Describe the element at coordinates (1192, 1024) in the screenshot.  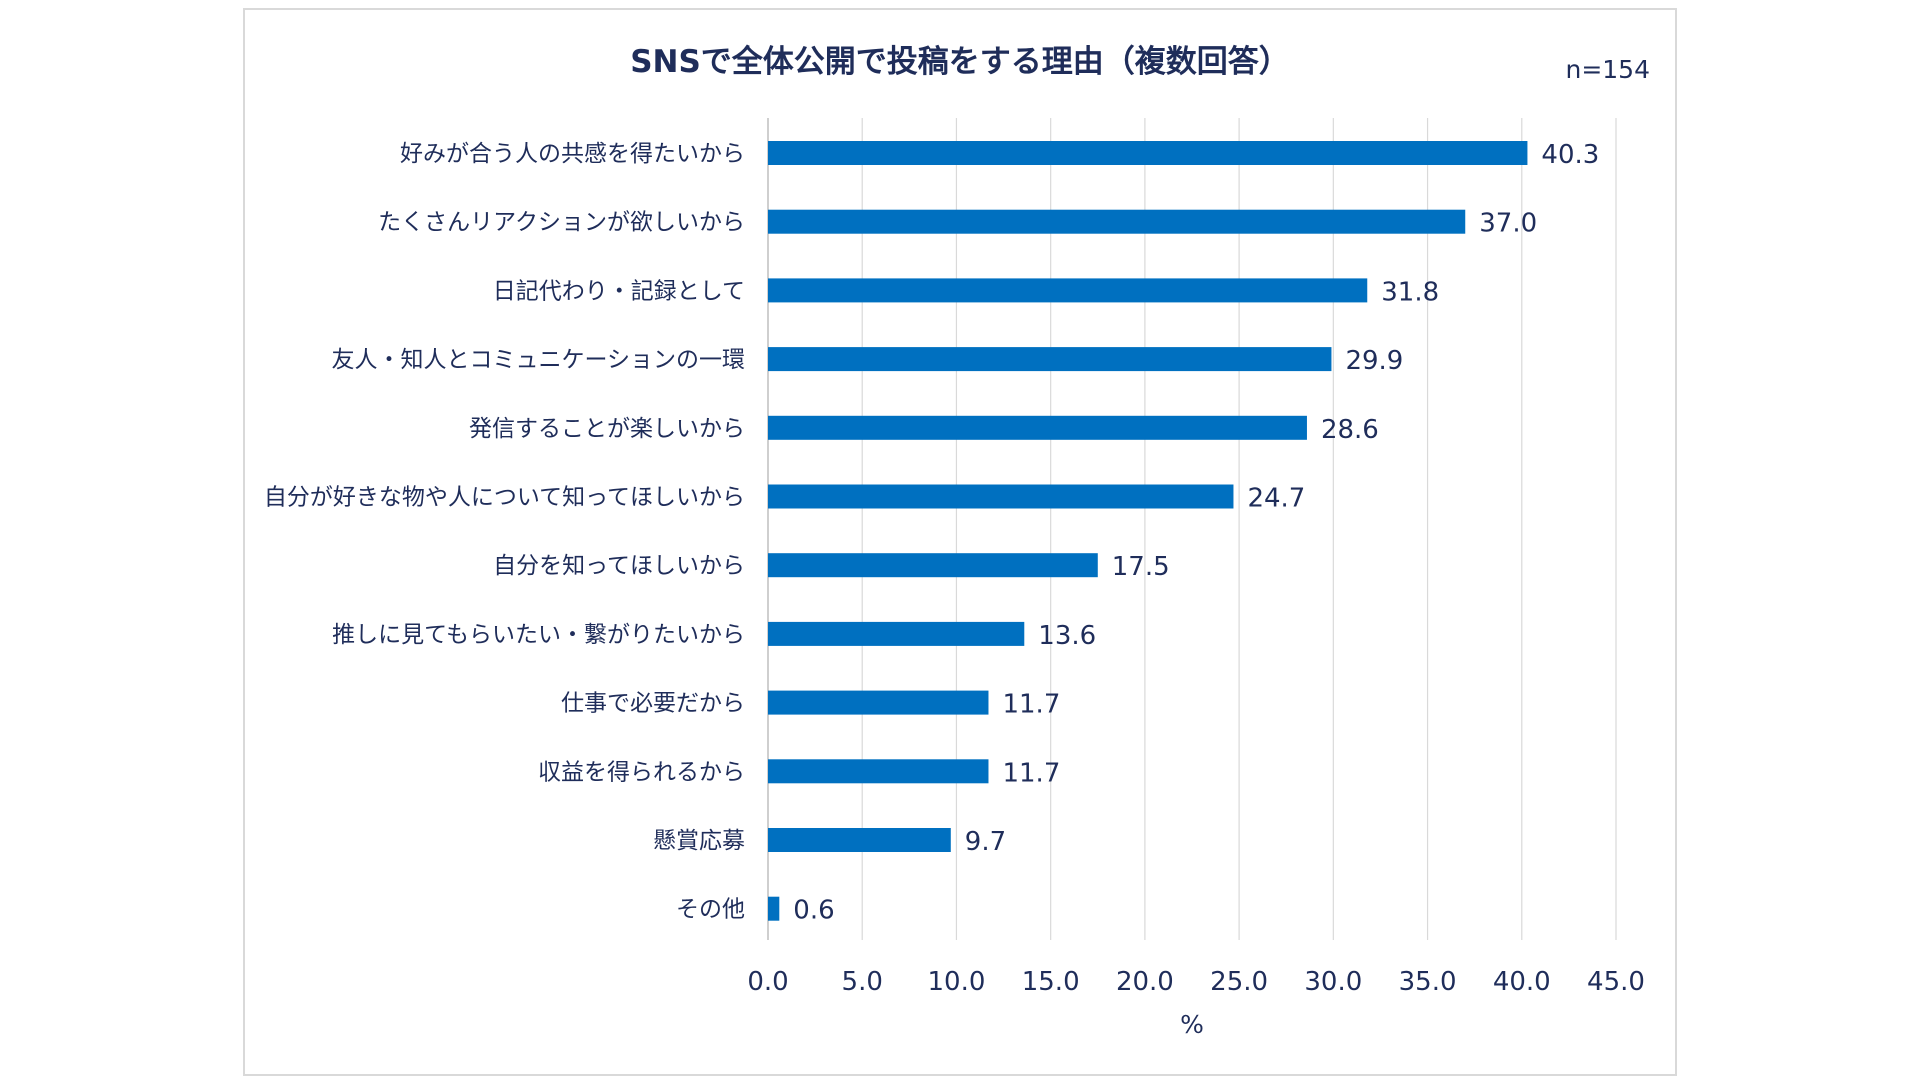
I see `x-axis-title: %` at that location.